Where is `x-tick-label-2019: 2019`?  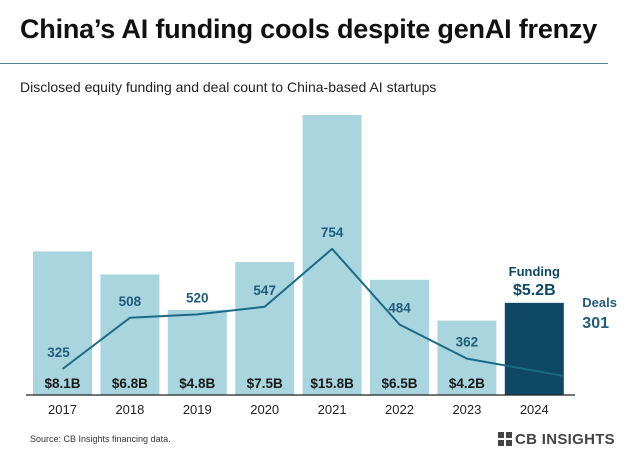
x-tick-label-2019: 2019 is located at coordinates (197, 409).